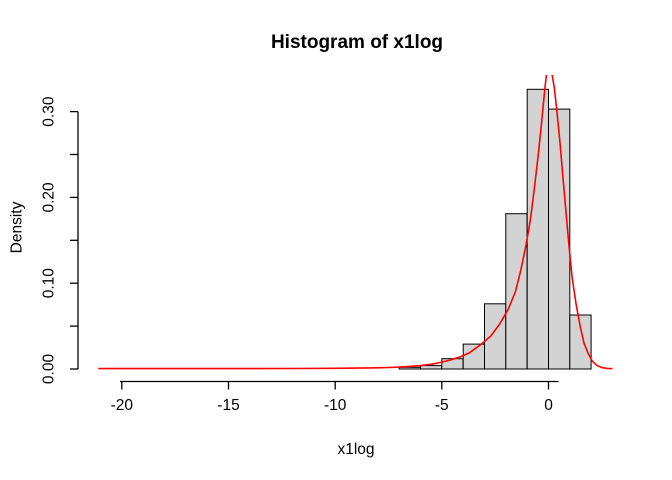 Image resolution: width=672 pixels, height=480 pixels. What do you see at coordinates (357, 42) in the screenshot?
I see `chart-title: Histogram of x1log` at bounding box center [357, 42].